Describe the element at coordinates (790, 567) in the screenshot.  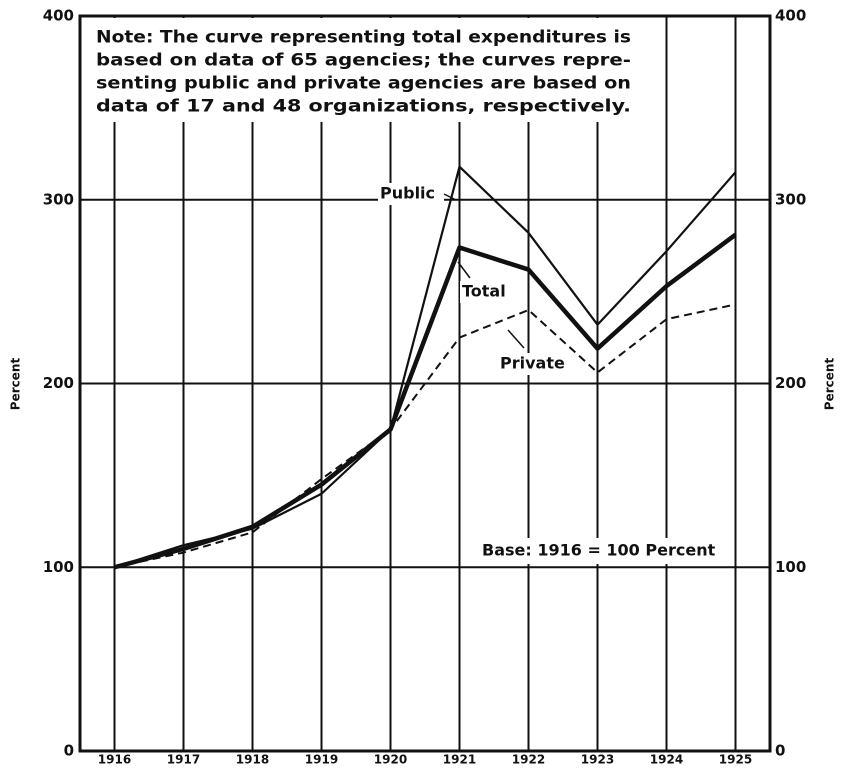
I see `y2-tick-label: 100` at that location.